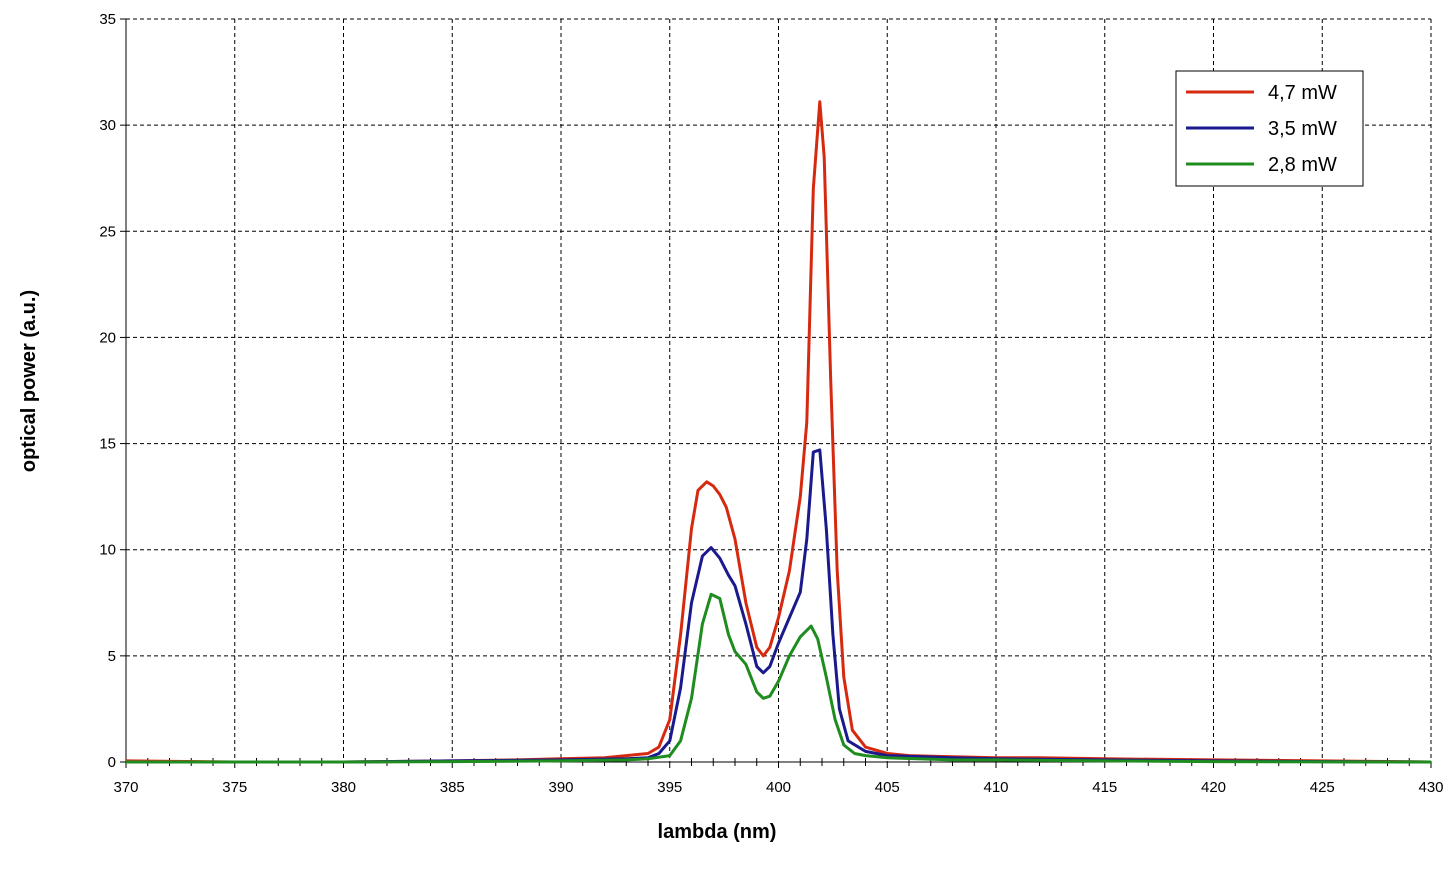 The height and width of the screenshot is (883, 1453). What do you see at coordinates (1430, 787) in the screenshot?
I see `x-tick-label: 430` at bounding box center [1430, 787].